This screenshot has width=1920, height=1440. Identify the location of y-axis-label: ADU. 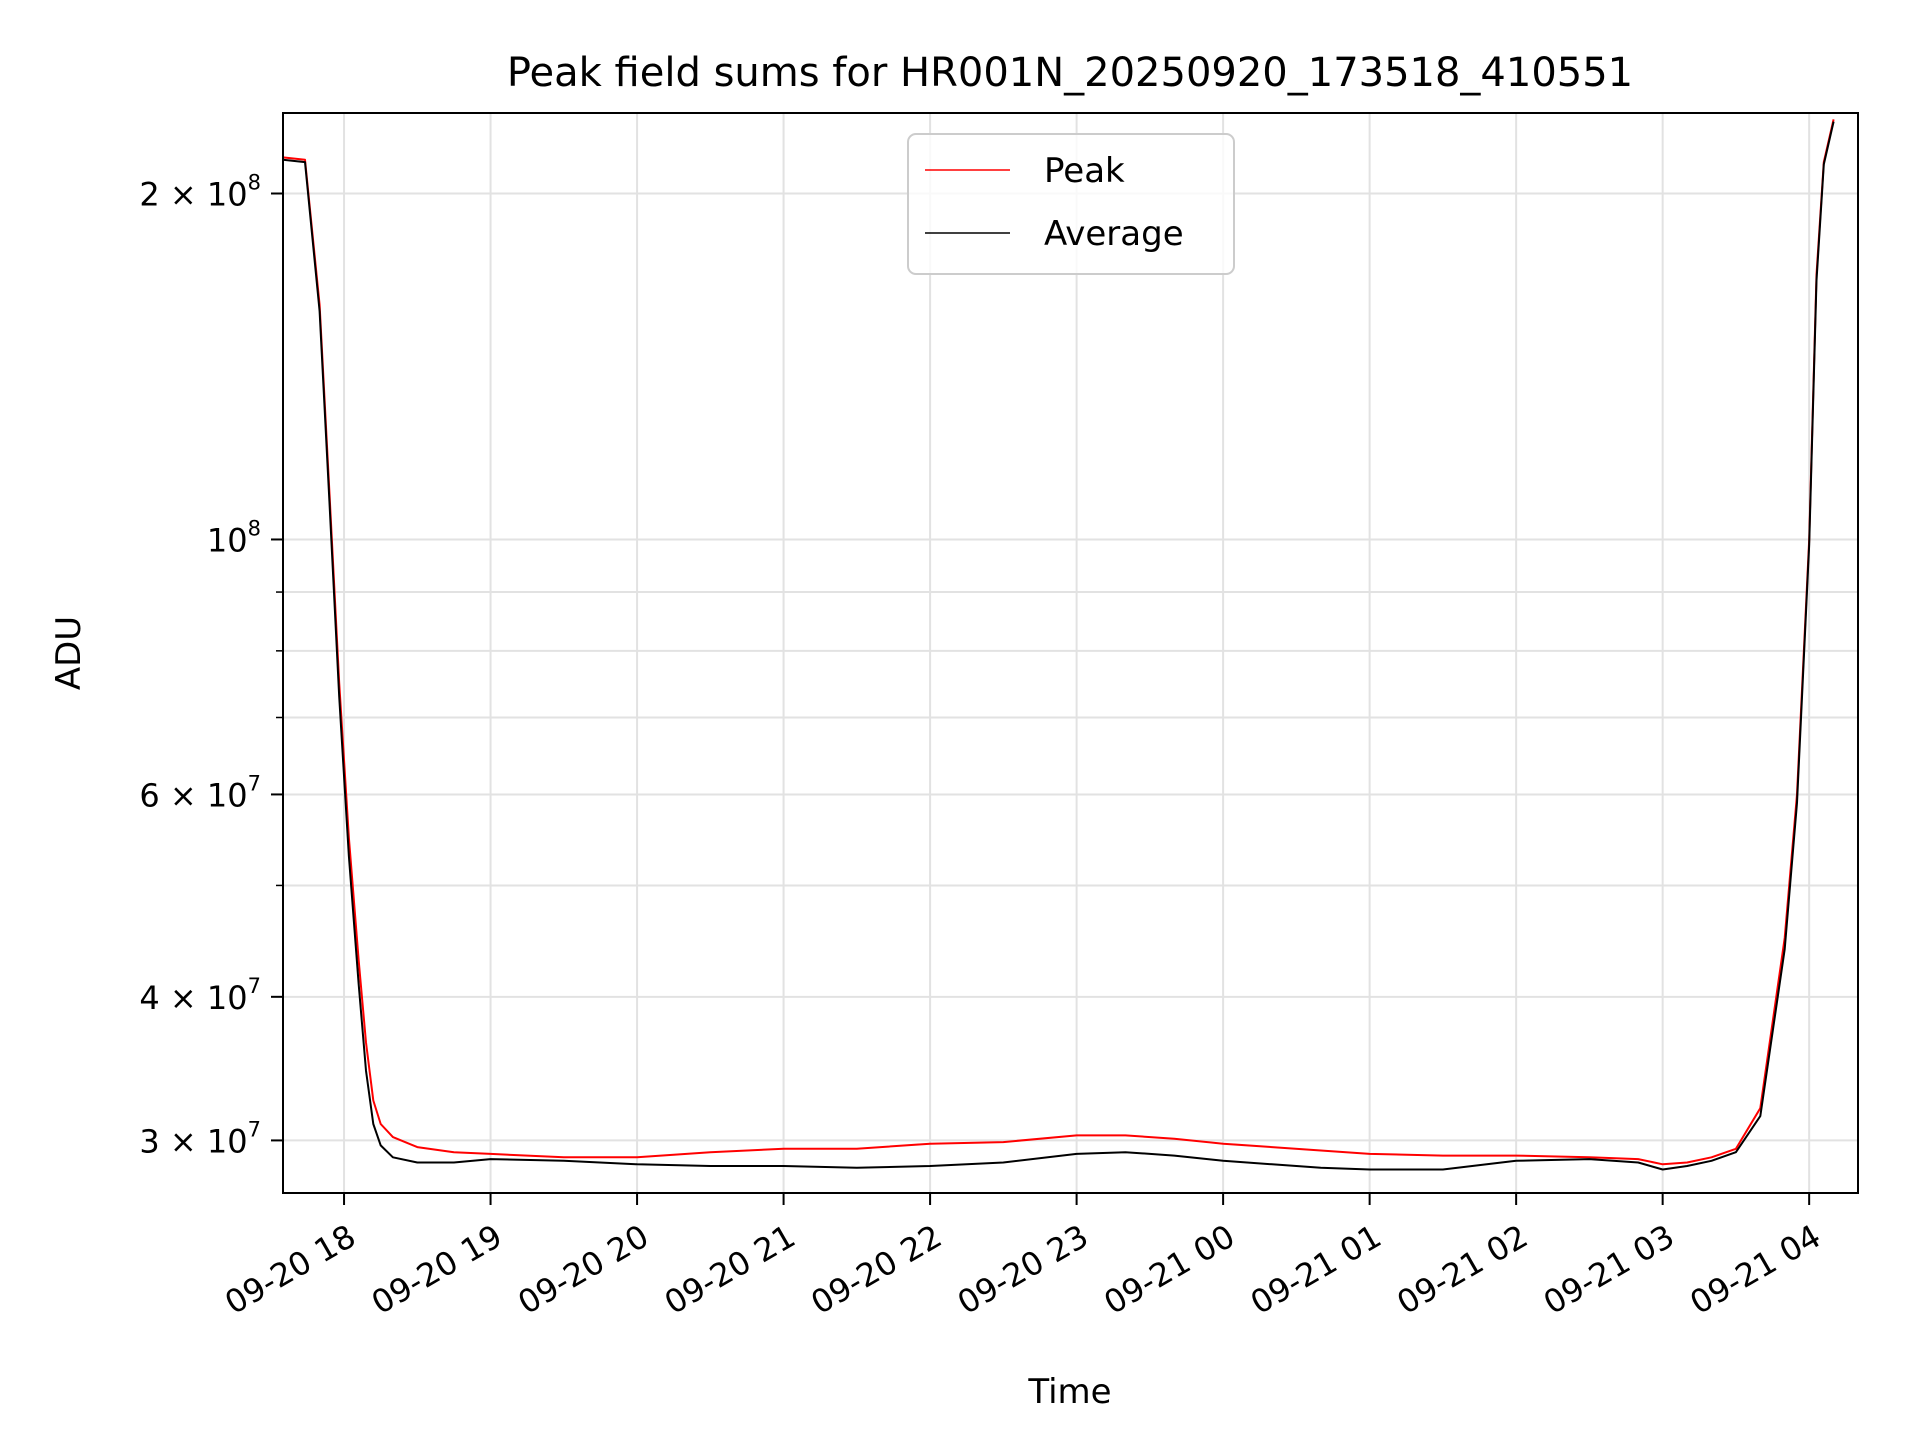
(69, 653).